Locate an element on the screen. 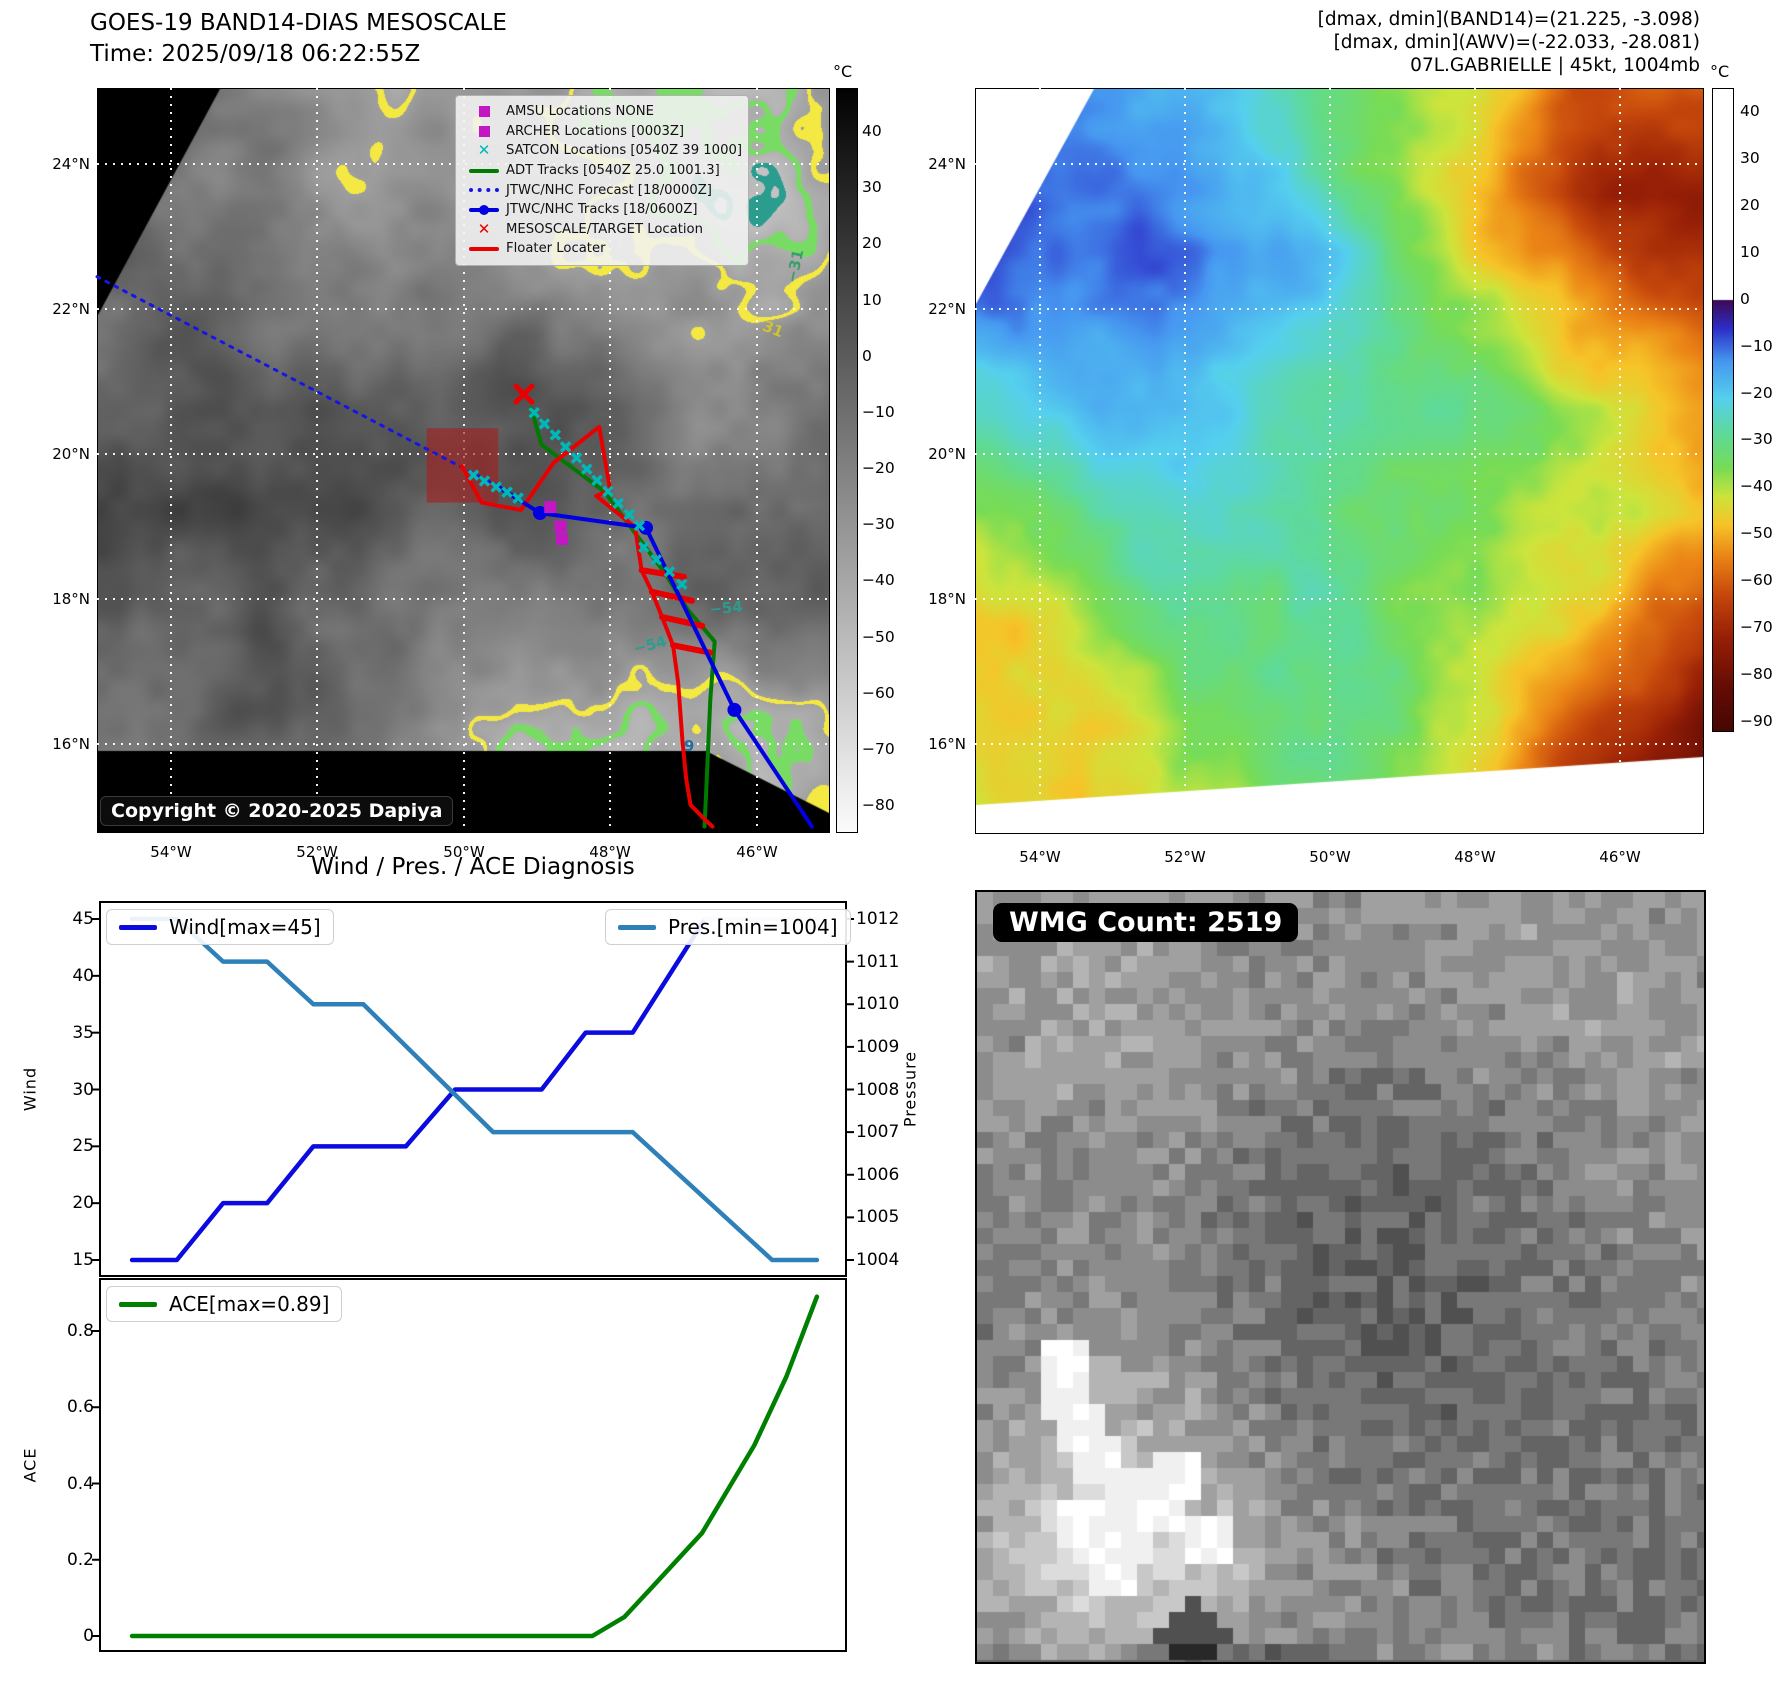  series-Pres.[min=1004] is located at coordinates (474, 1089).